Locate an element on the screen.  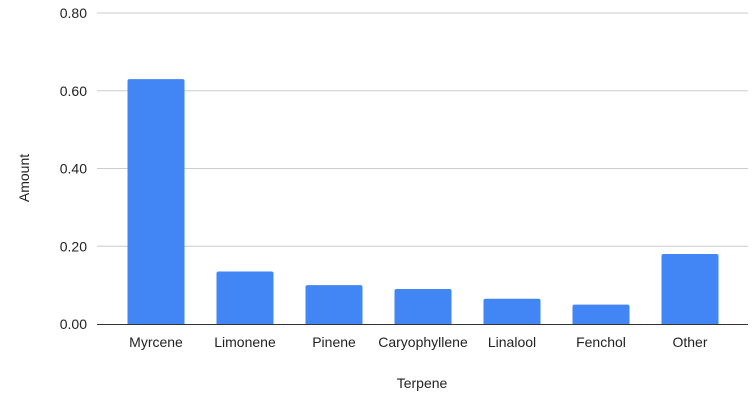
x-tick-label: Fenchol is located at coordinates (601, 342).